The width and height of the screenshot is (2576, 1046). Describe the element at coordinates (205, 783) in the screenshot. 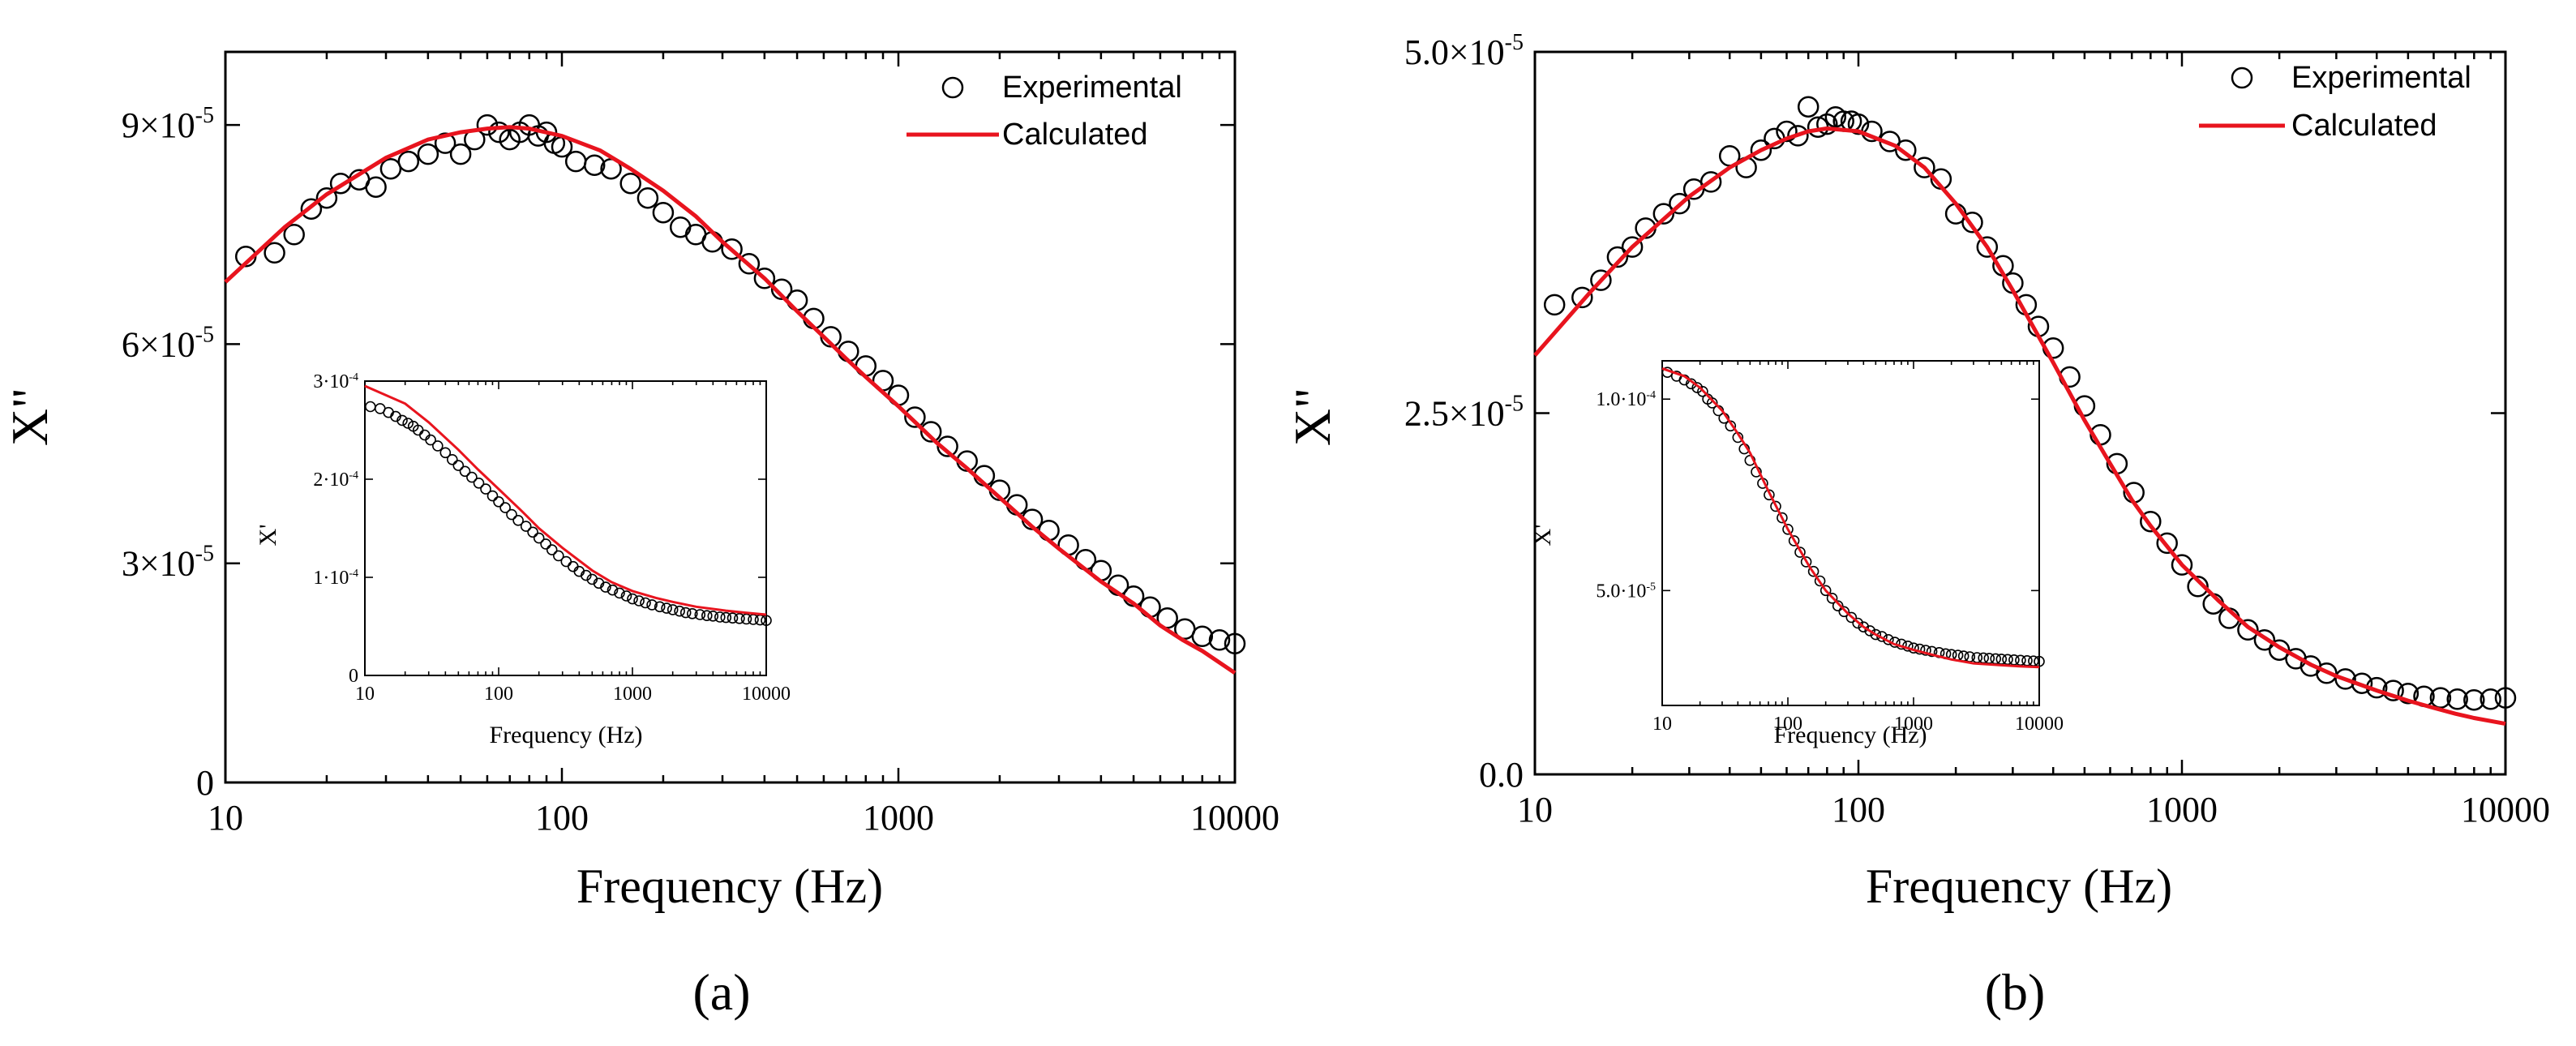

I see `chart-a-y-tick-label: 0` at that location.